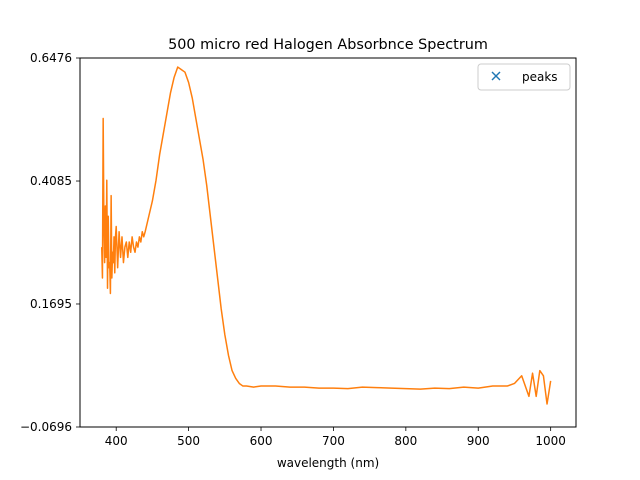  What do you see at coordinates (188, 441) in the screenshot?
I see `x-tick-label: 500` at bounding box center [188, 441].